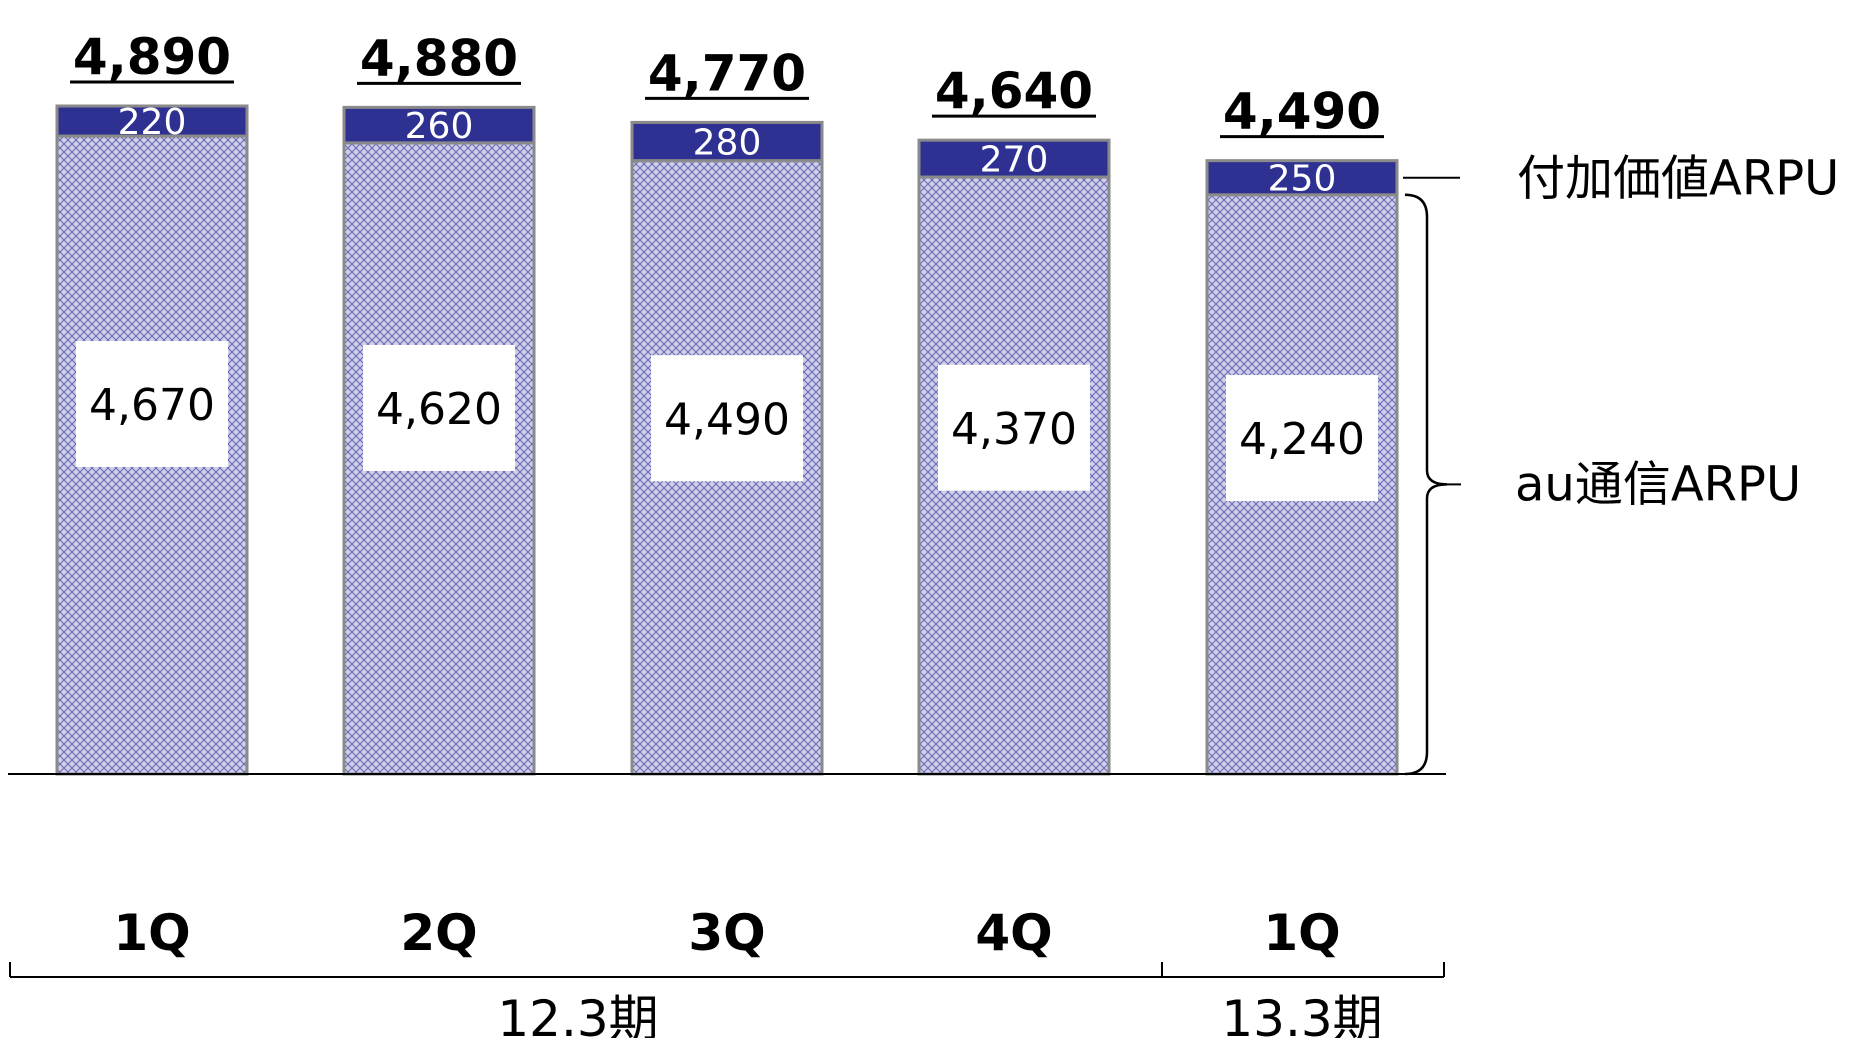  What do you see at coordinates (727, 971) in the screenshot?
I see `category-axis: 1Q 2Q 3Q 4Q 1Q 12.3期 13.3期` at bounding box center [727, 971].